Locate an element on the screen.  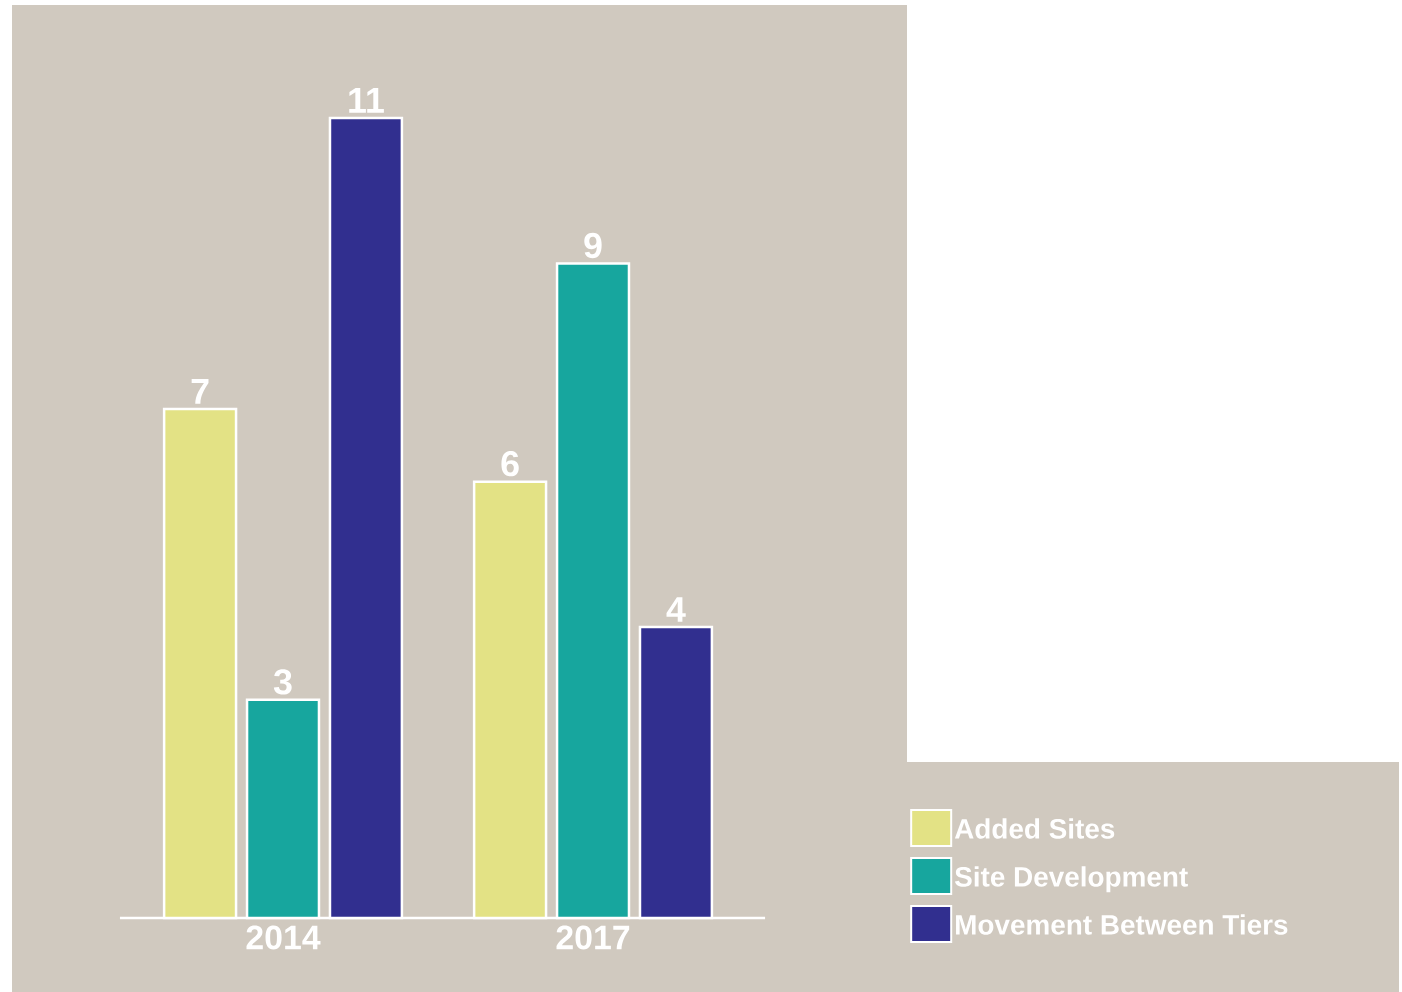
data-label: 4 is located at coordinates (676, 609).